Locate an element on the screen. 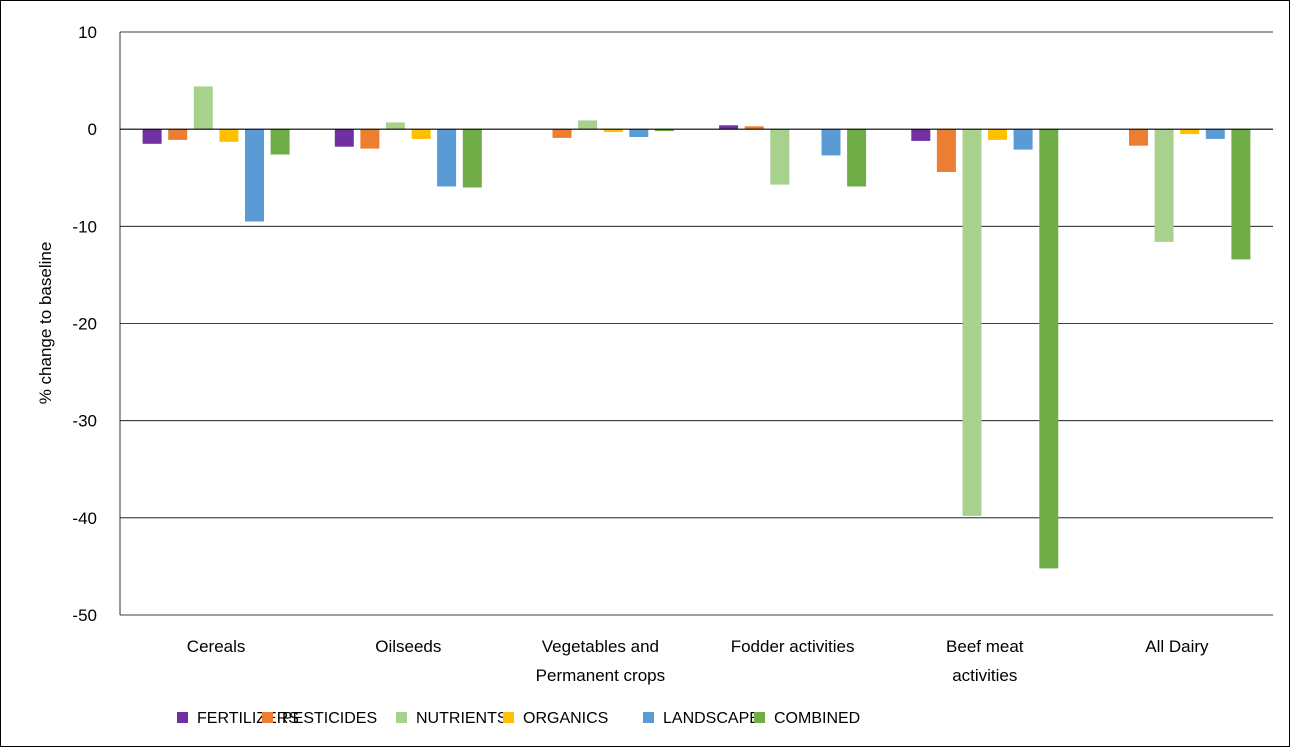 This screenshot has height=747, width=1290. y-tick-label: -30 is located at coordinates (84, 421).